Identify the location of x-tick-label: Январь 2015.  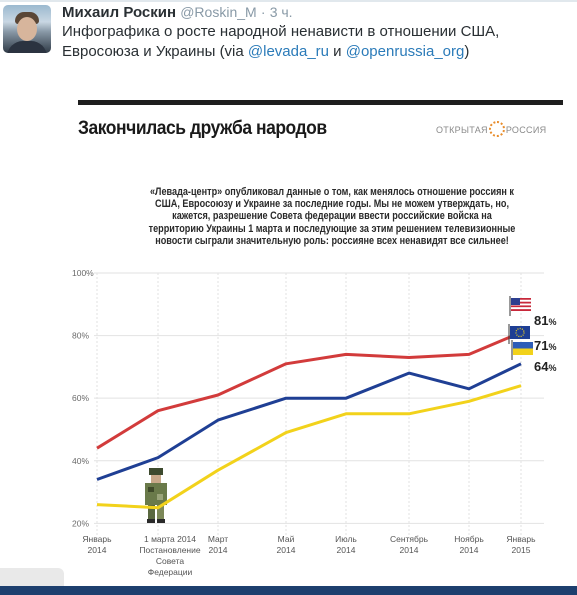
(521, 544).